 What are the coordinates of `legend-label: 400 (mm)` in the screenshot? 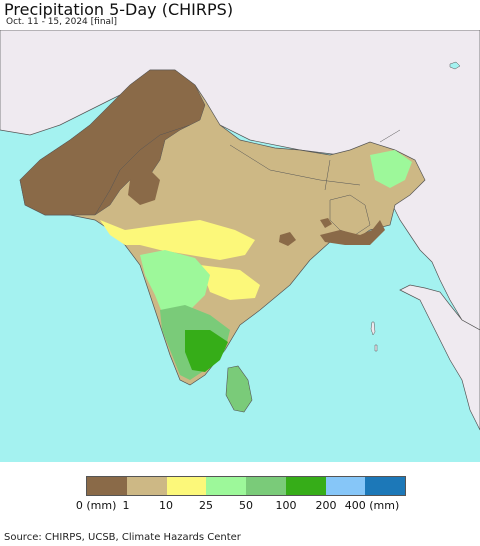 It's located at (372, 505).